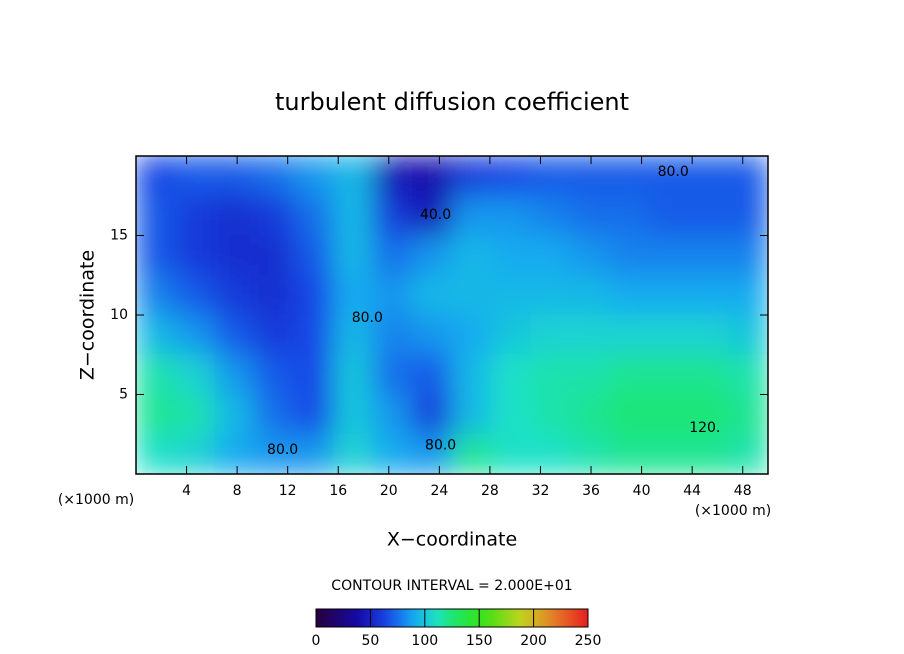  I want to click on colorbar, so click(452, 618).